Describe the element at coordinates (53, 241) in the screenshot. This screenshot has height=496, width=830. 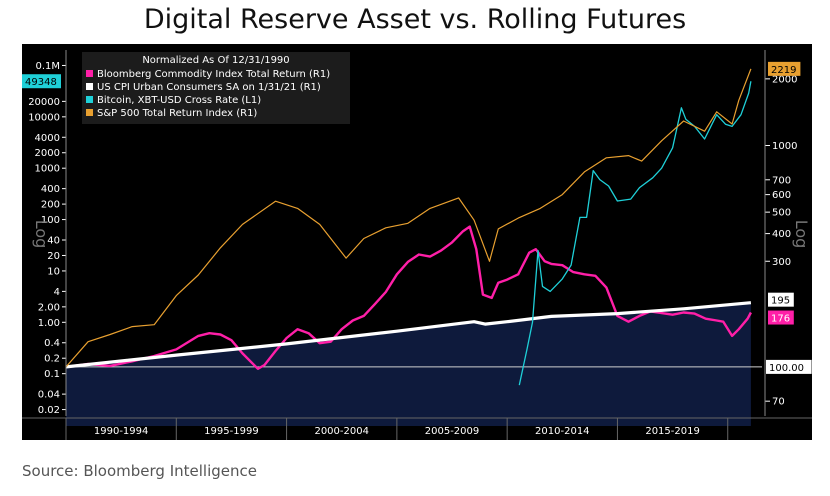
I see `left-tick-label: 40` at that location.